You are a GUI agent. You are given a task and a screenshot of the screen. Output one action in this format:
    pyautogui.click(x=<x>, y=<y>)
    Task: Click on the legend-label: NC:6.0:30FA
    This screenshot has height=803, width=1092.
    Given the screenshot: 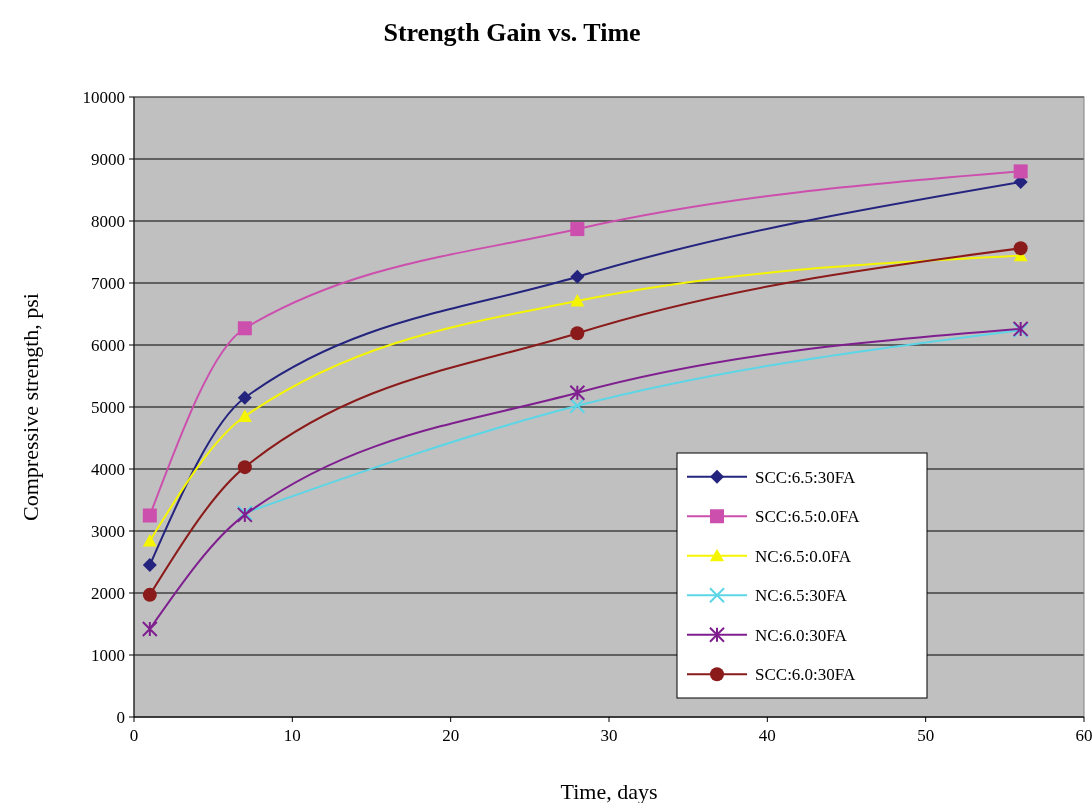 What is the action you would take?
    pyautogui.click(x=801, y=635)
    